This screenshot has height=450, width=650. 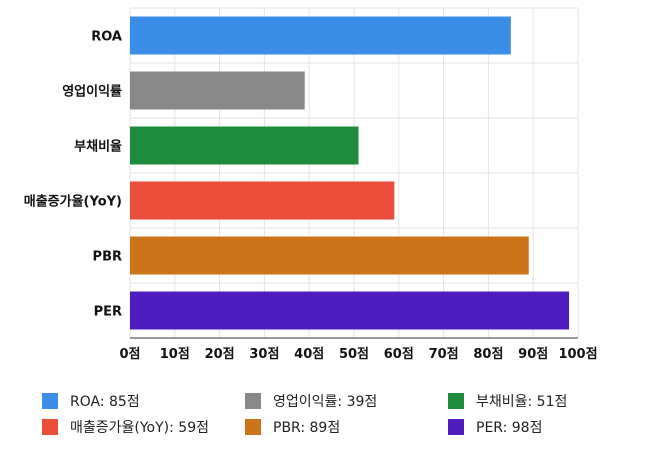 I want to click on x-tick-label: 10점, so click(x=175, y=354).